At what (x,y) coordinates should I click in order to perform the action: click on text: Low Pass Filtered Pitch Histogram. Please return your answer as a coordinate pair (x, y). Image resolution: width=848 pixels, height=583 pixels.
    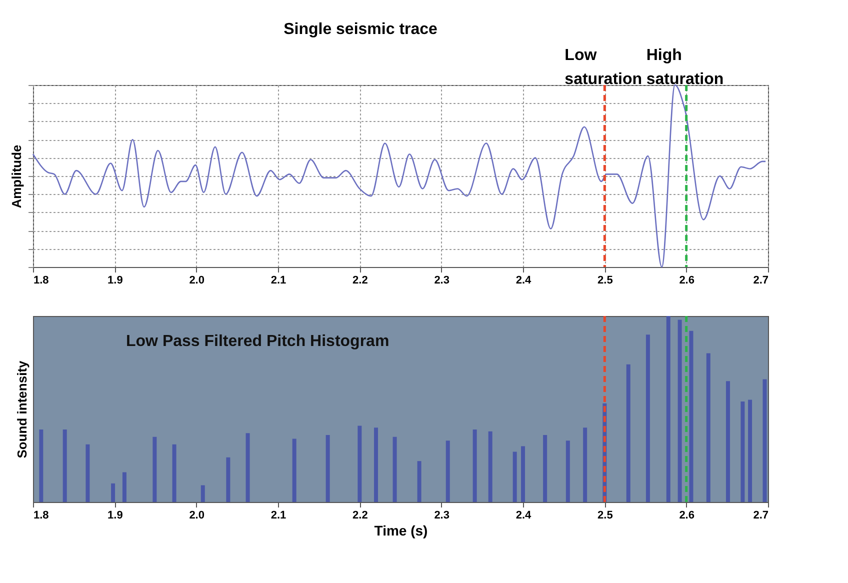
    Looking at the image, I should click on (258, 341).